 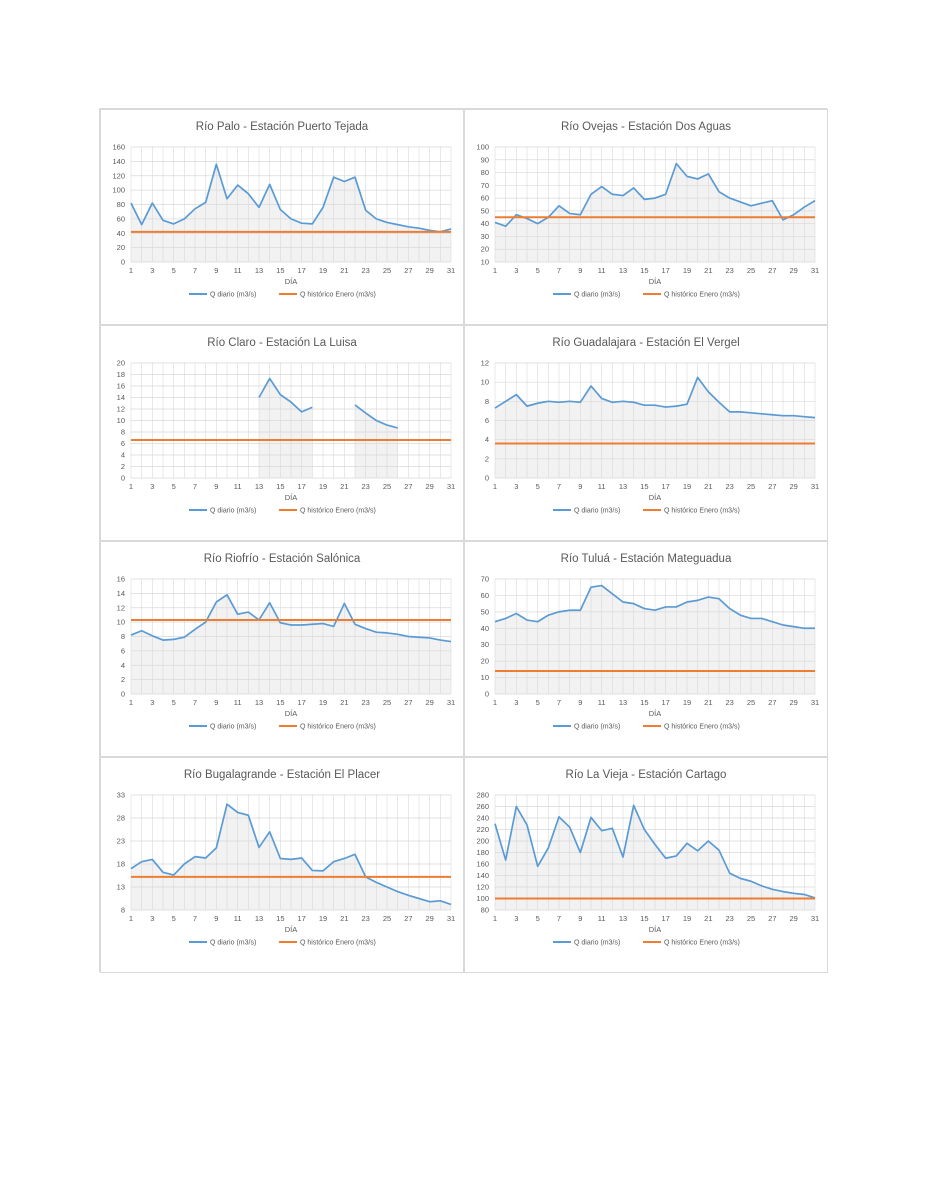 I want to click on x-tick-label-rio-palo-estacion-puerto-tejada: 9, so click(x=216, y=270).